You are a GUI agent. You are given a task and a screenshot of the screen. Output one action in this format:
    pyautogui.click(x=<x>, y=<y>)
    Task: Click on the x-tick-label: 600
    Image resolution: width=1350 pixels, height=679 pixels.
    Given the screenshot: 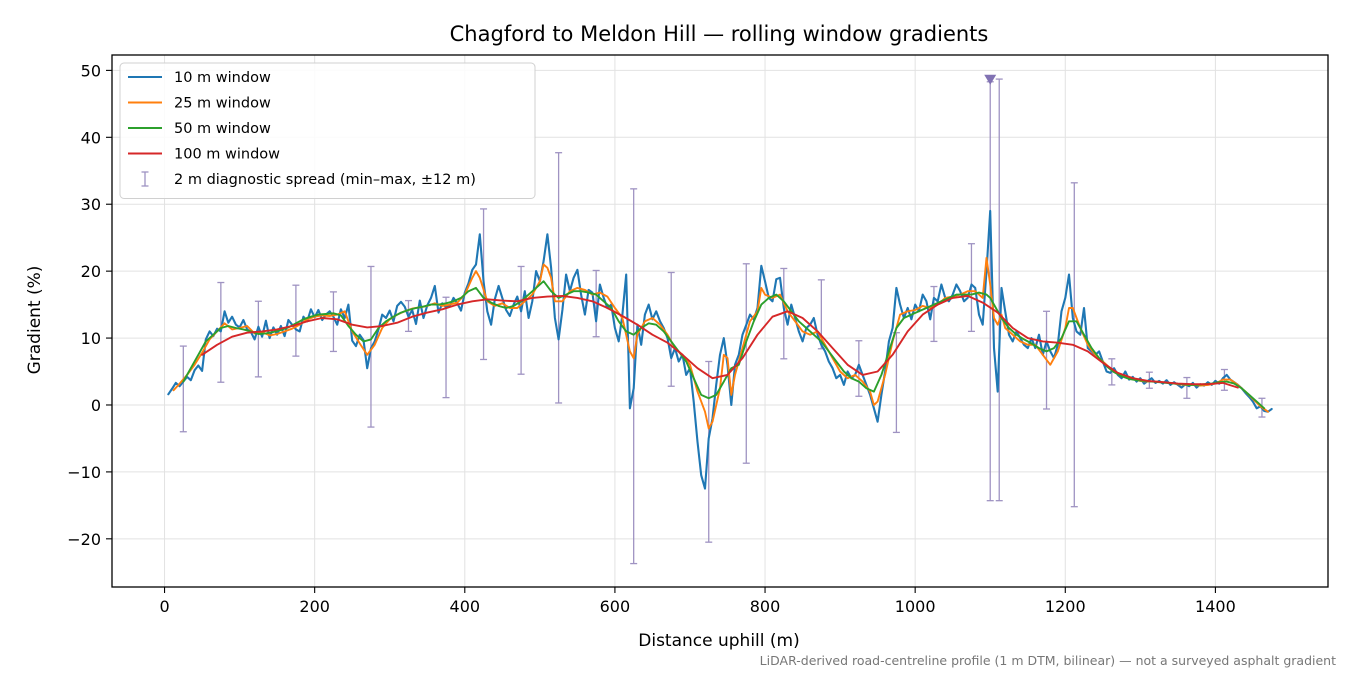 What is the action you would take?
    pyautogui.click(x=615, y=606)
    